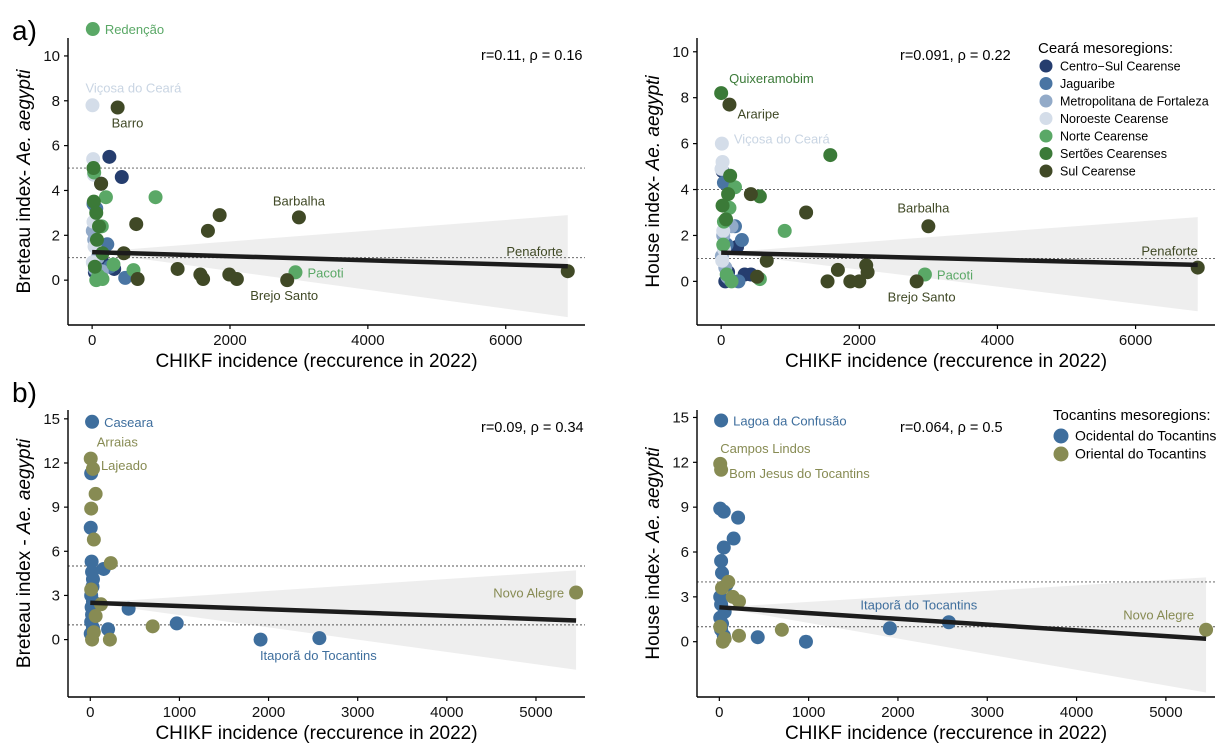 This screenshot has width=1216, height=751. I want to click on point-label: Pacoti, so click(325, 272).